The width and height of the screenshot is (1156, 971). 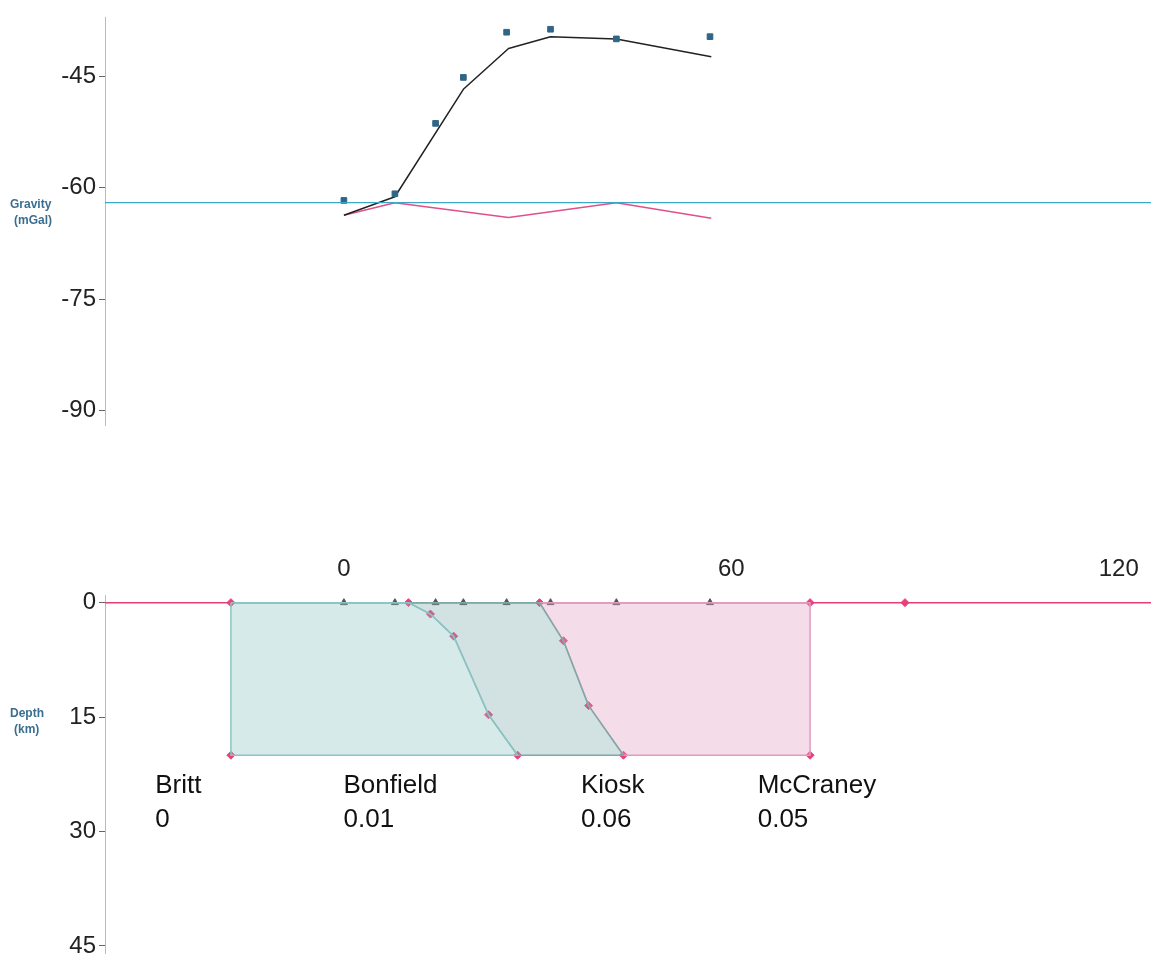 I want to click on y-tick-label: 45, so click(x=82, y=944).